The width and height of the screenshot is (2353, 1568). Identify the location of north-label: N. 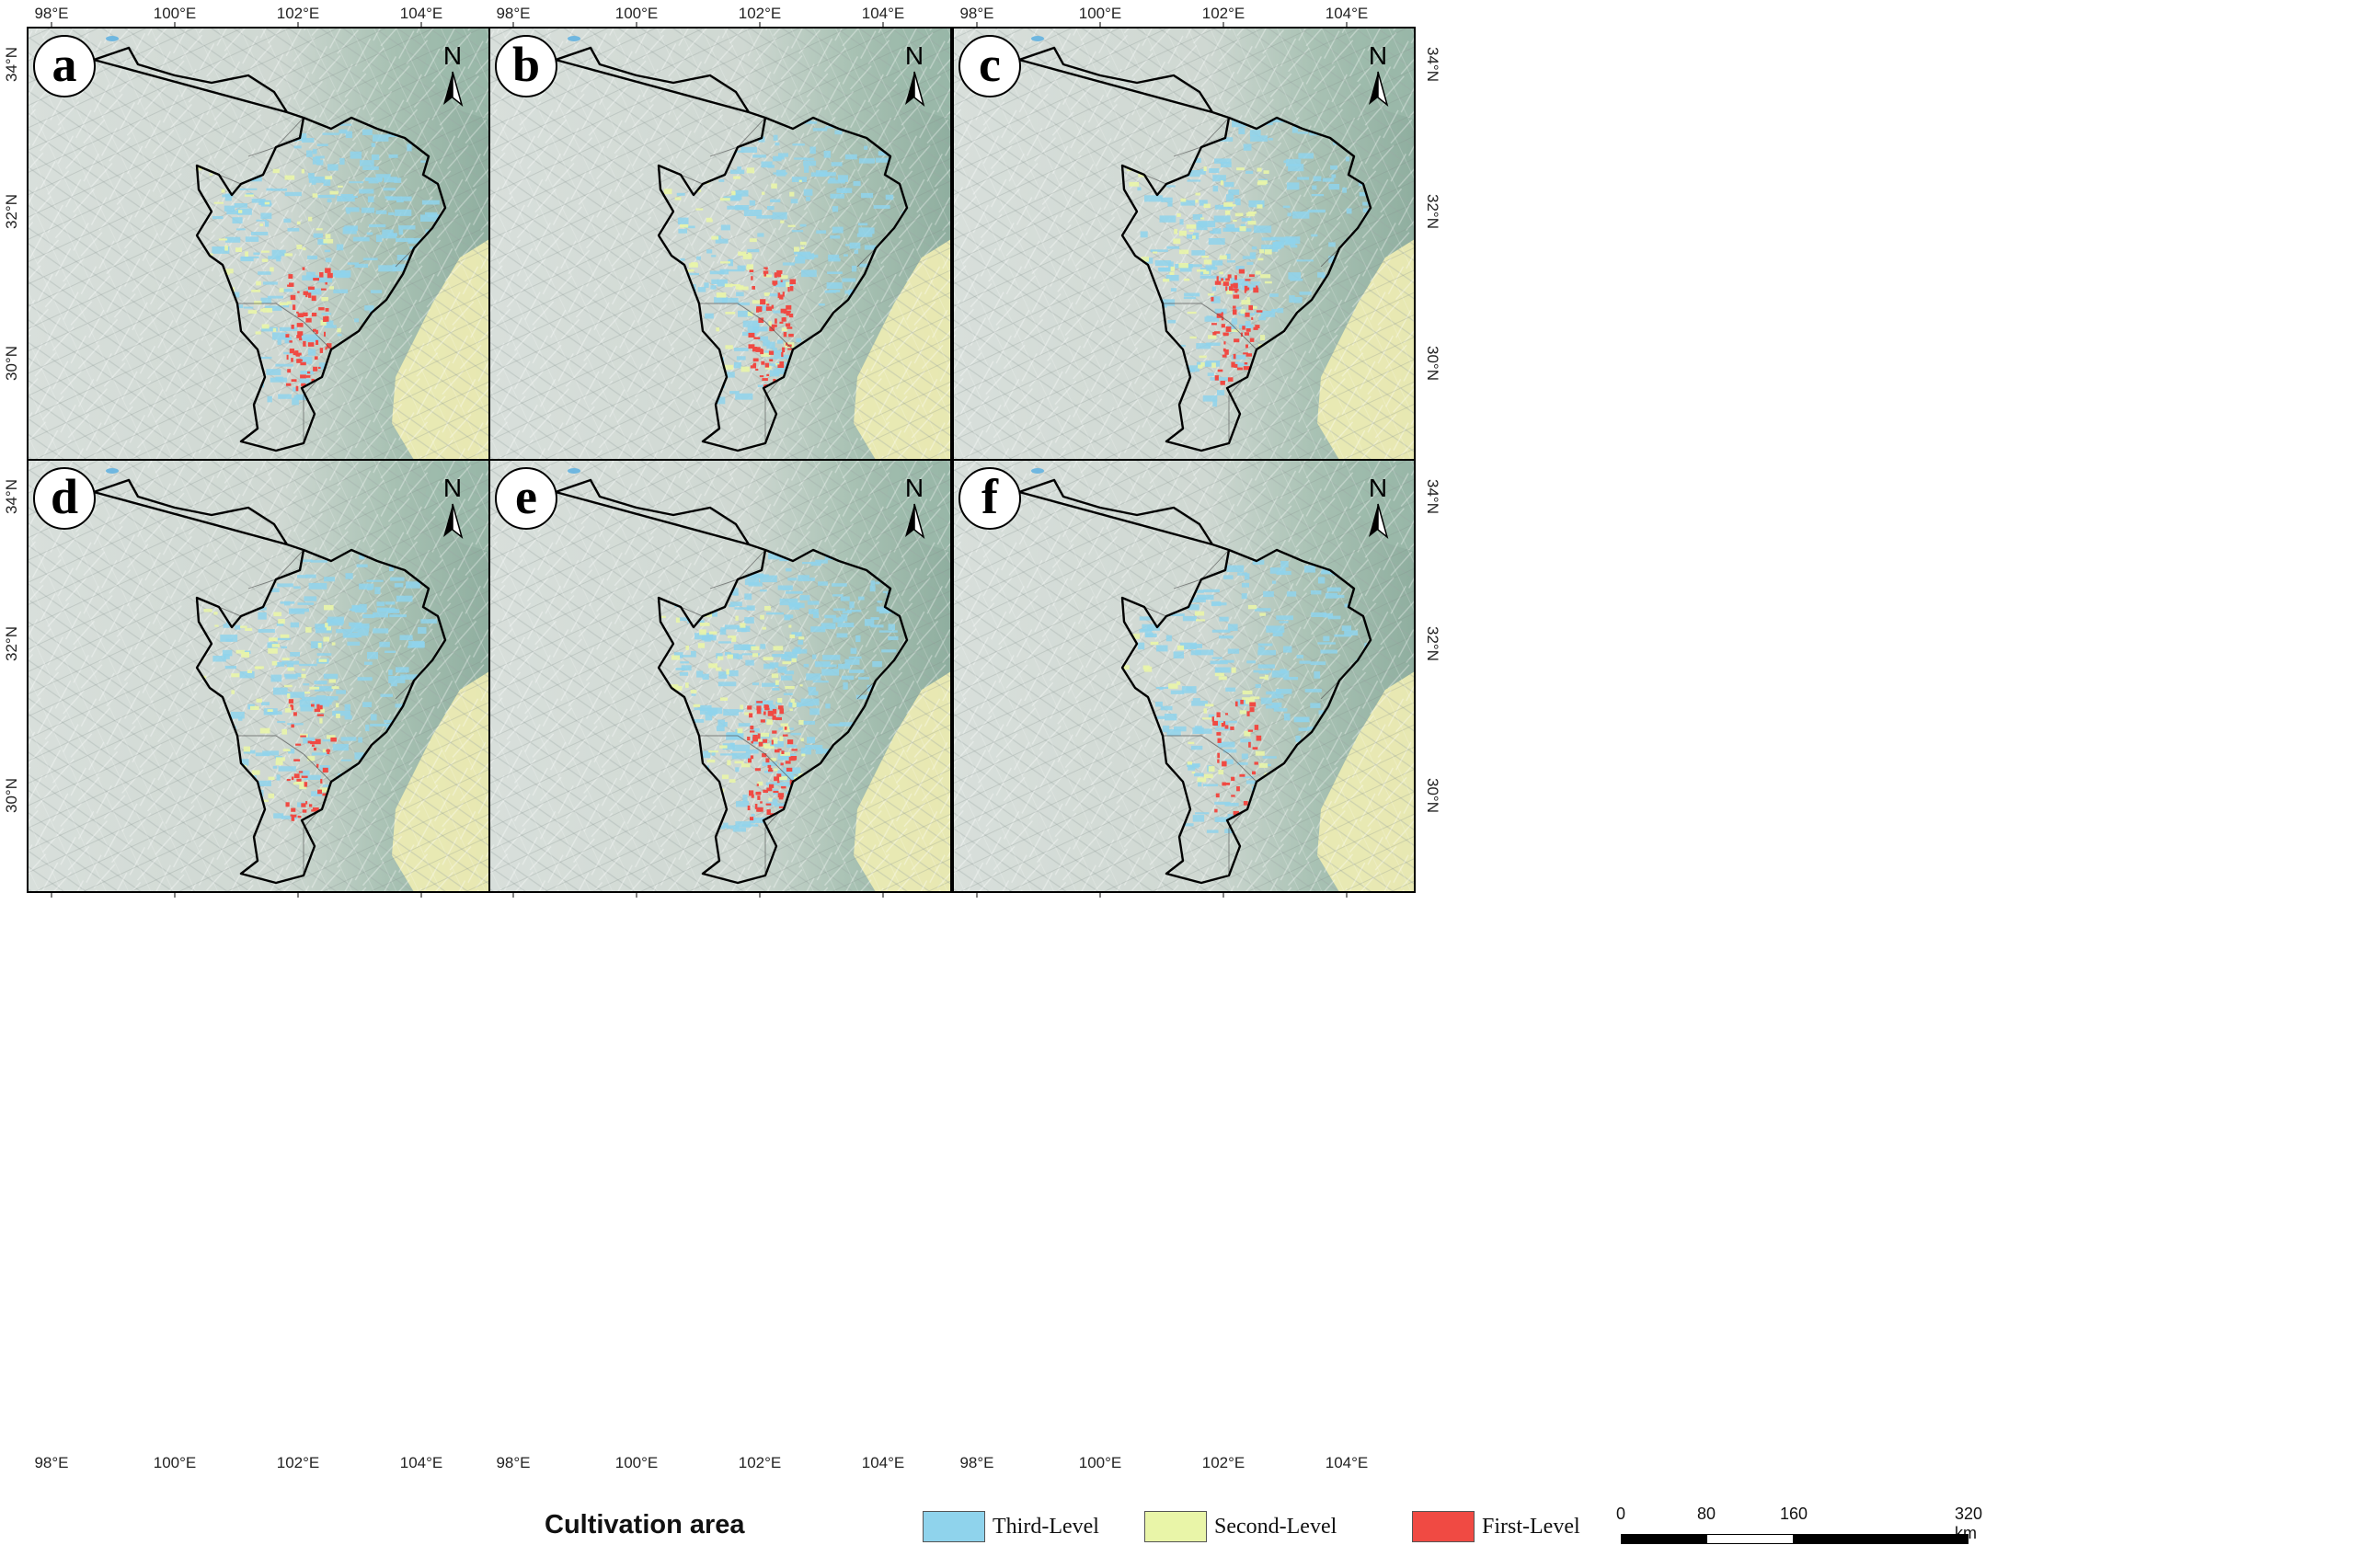
(1378, 55).